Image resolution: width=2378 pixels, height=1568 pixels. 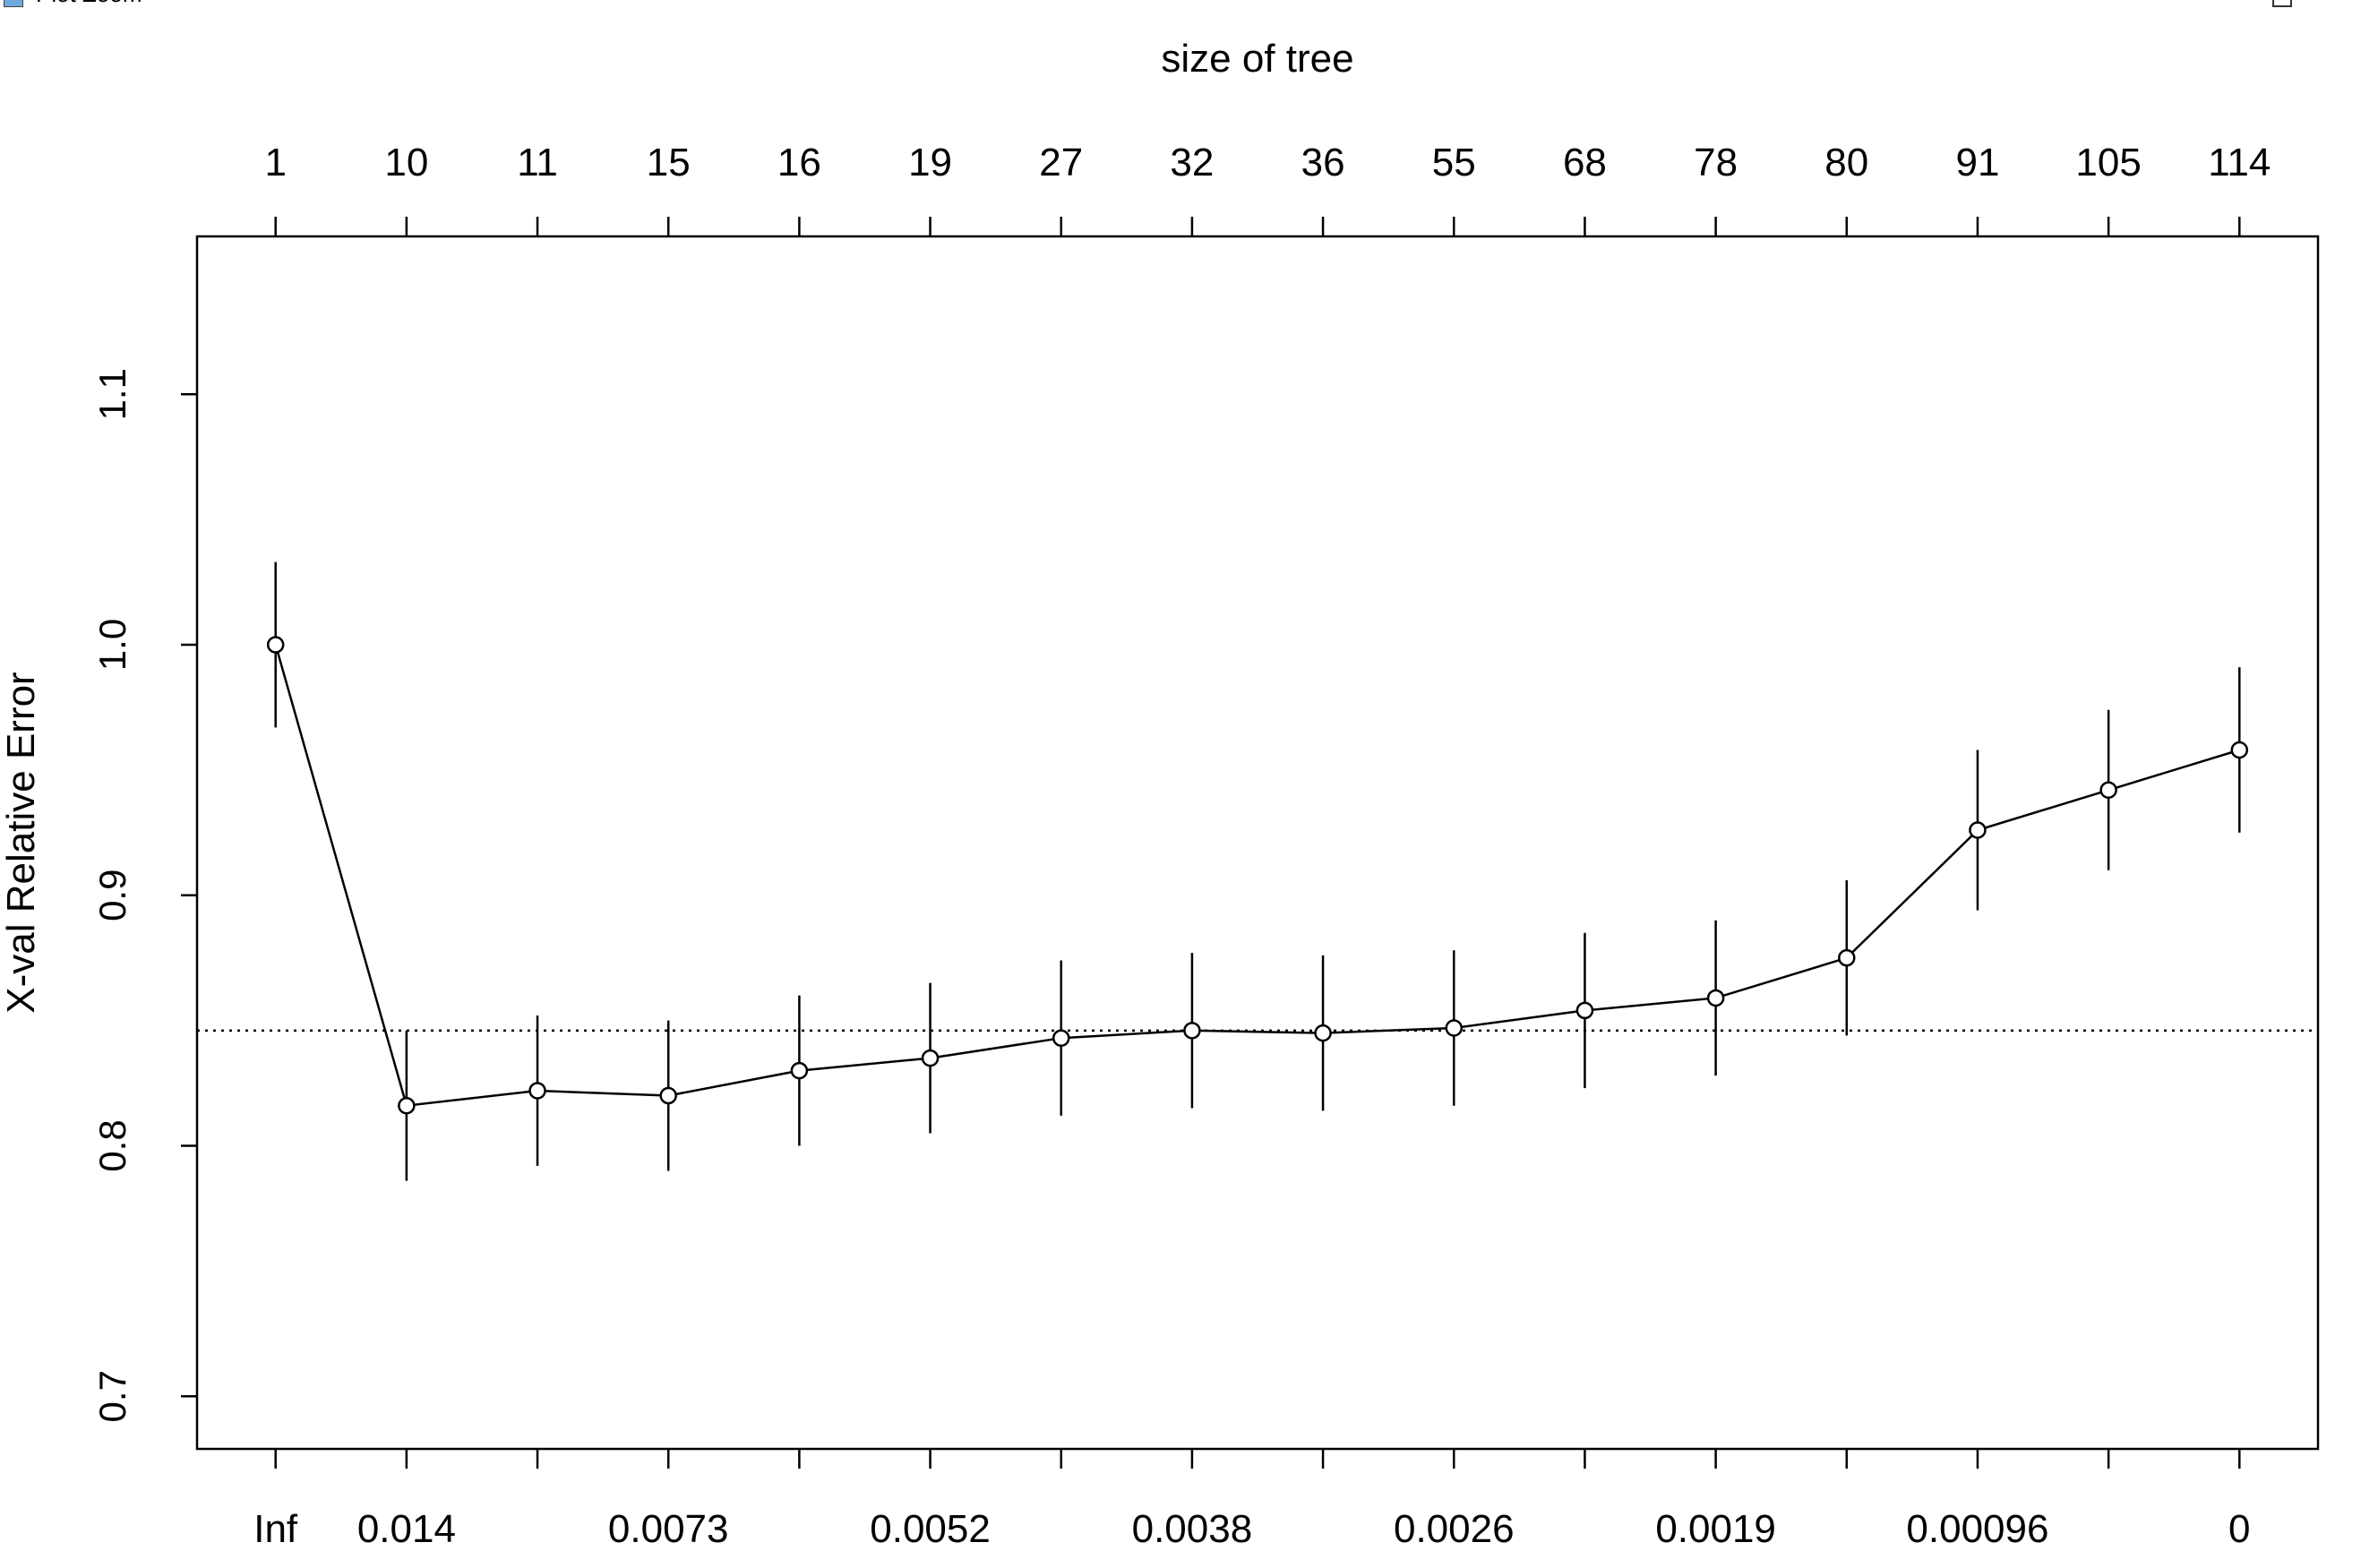 What do you see at coordinates (112, 394) in the screenshot?
I see `y-tick-label: 1.1` at bounding box center [112, 394].